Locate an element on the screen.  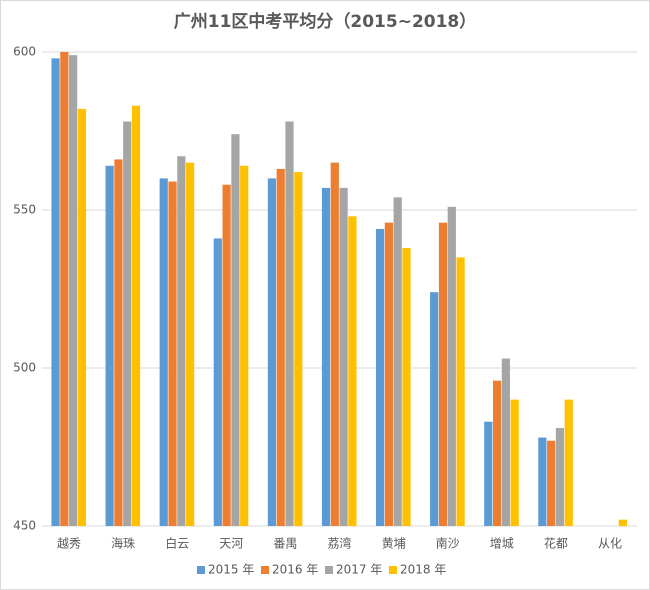
chart-title: 广州11区中考平均分（2015~2018） is located at coordinates (325, 21).